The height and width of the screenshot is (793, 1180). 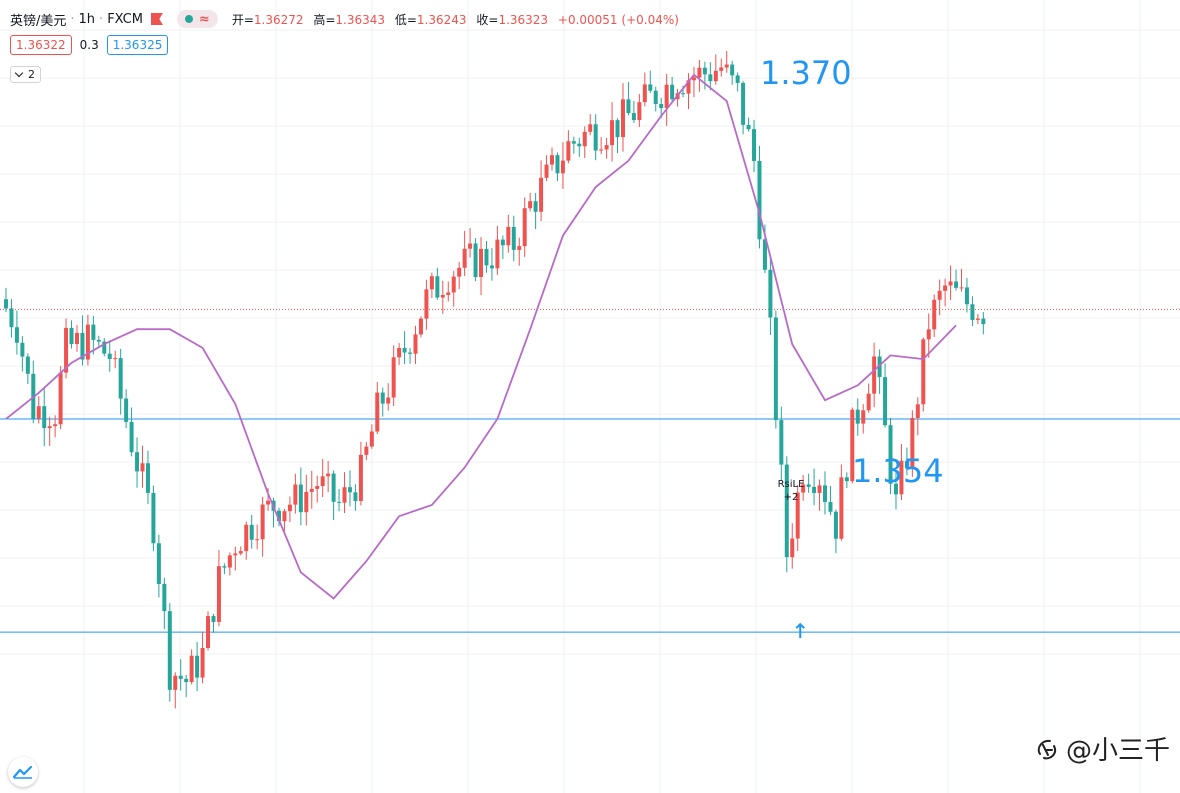 What do you see at coordinates (197, 19) in the screenshot?
I see `market-status-pill: ≈` at bounding box center [197, 19].